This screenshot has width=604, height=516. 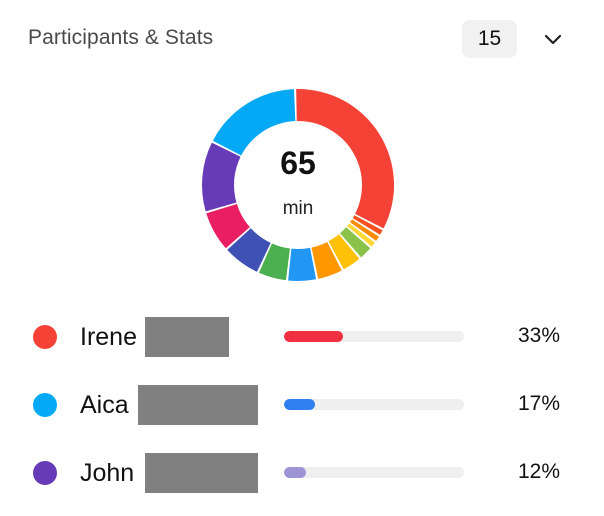 What do you see at coordinates (538, 335) in the screenshot?
I see `participant-percent: 33%` at bounding box center [538, 335].